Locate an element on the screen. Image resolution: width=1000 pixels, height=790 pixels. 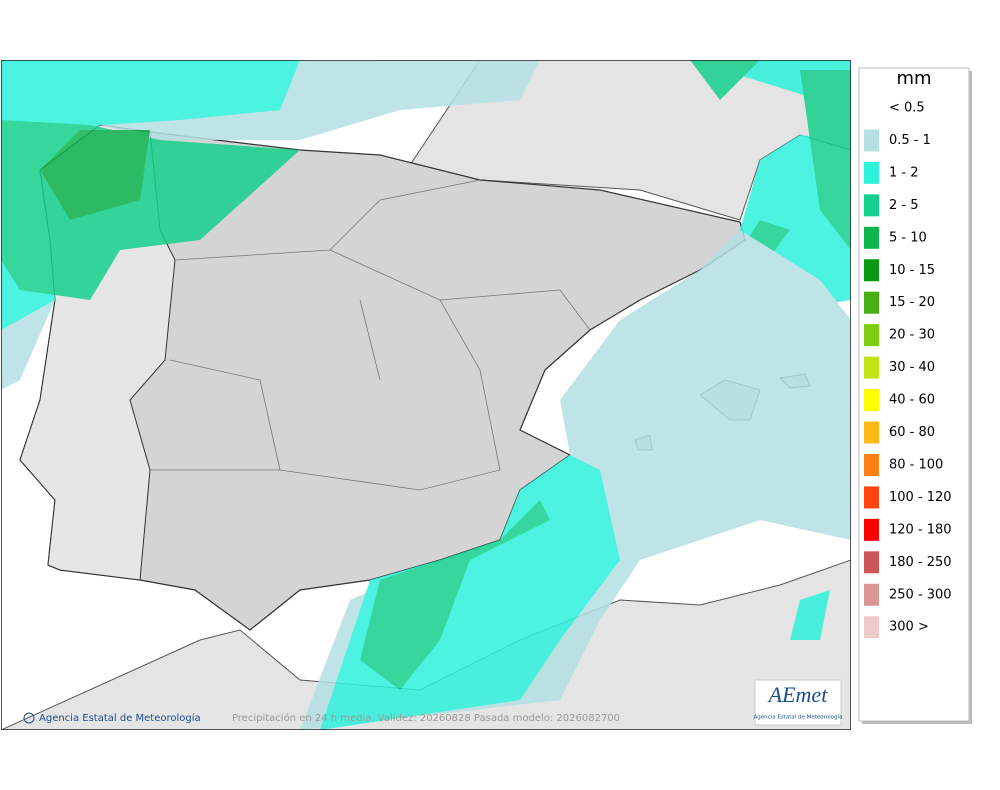
credit: Agencia Estatal de Meteorología is located at coordinates (120, 718).